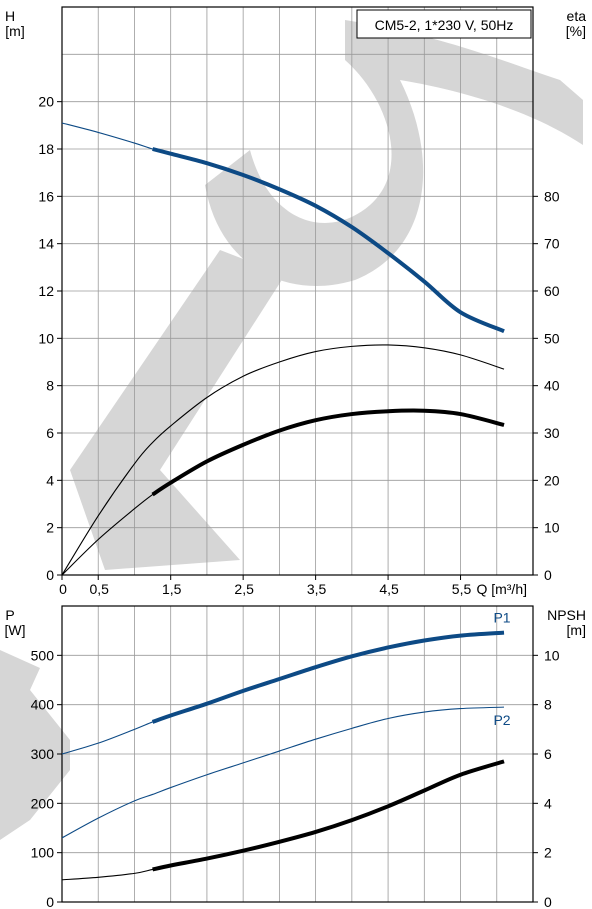  I want to click on top-x-tick-label: 4,5, so click(389, 589).